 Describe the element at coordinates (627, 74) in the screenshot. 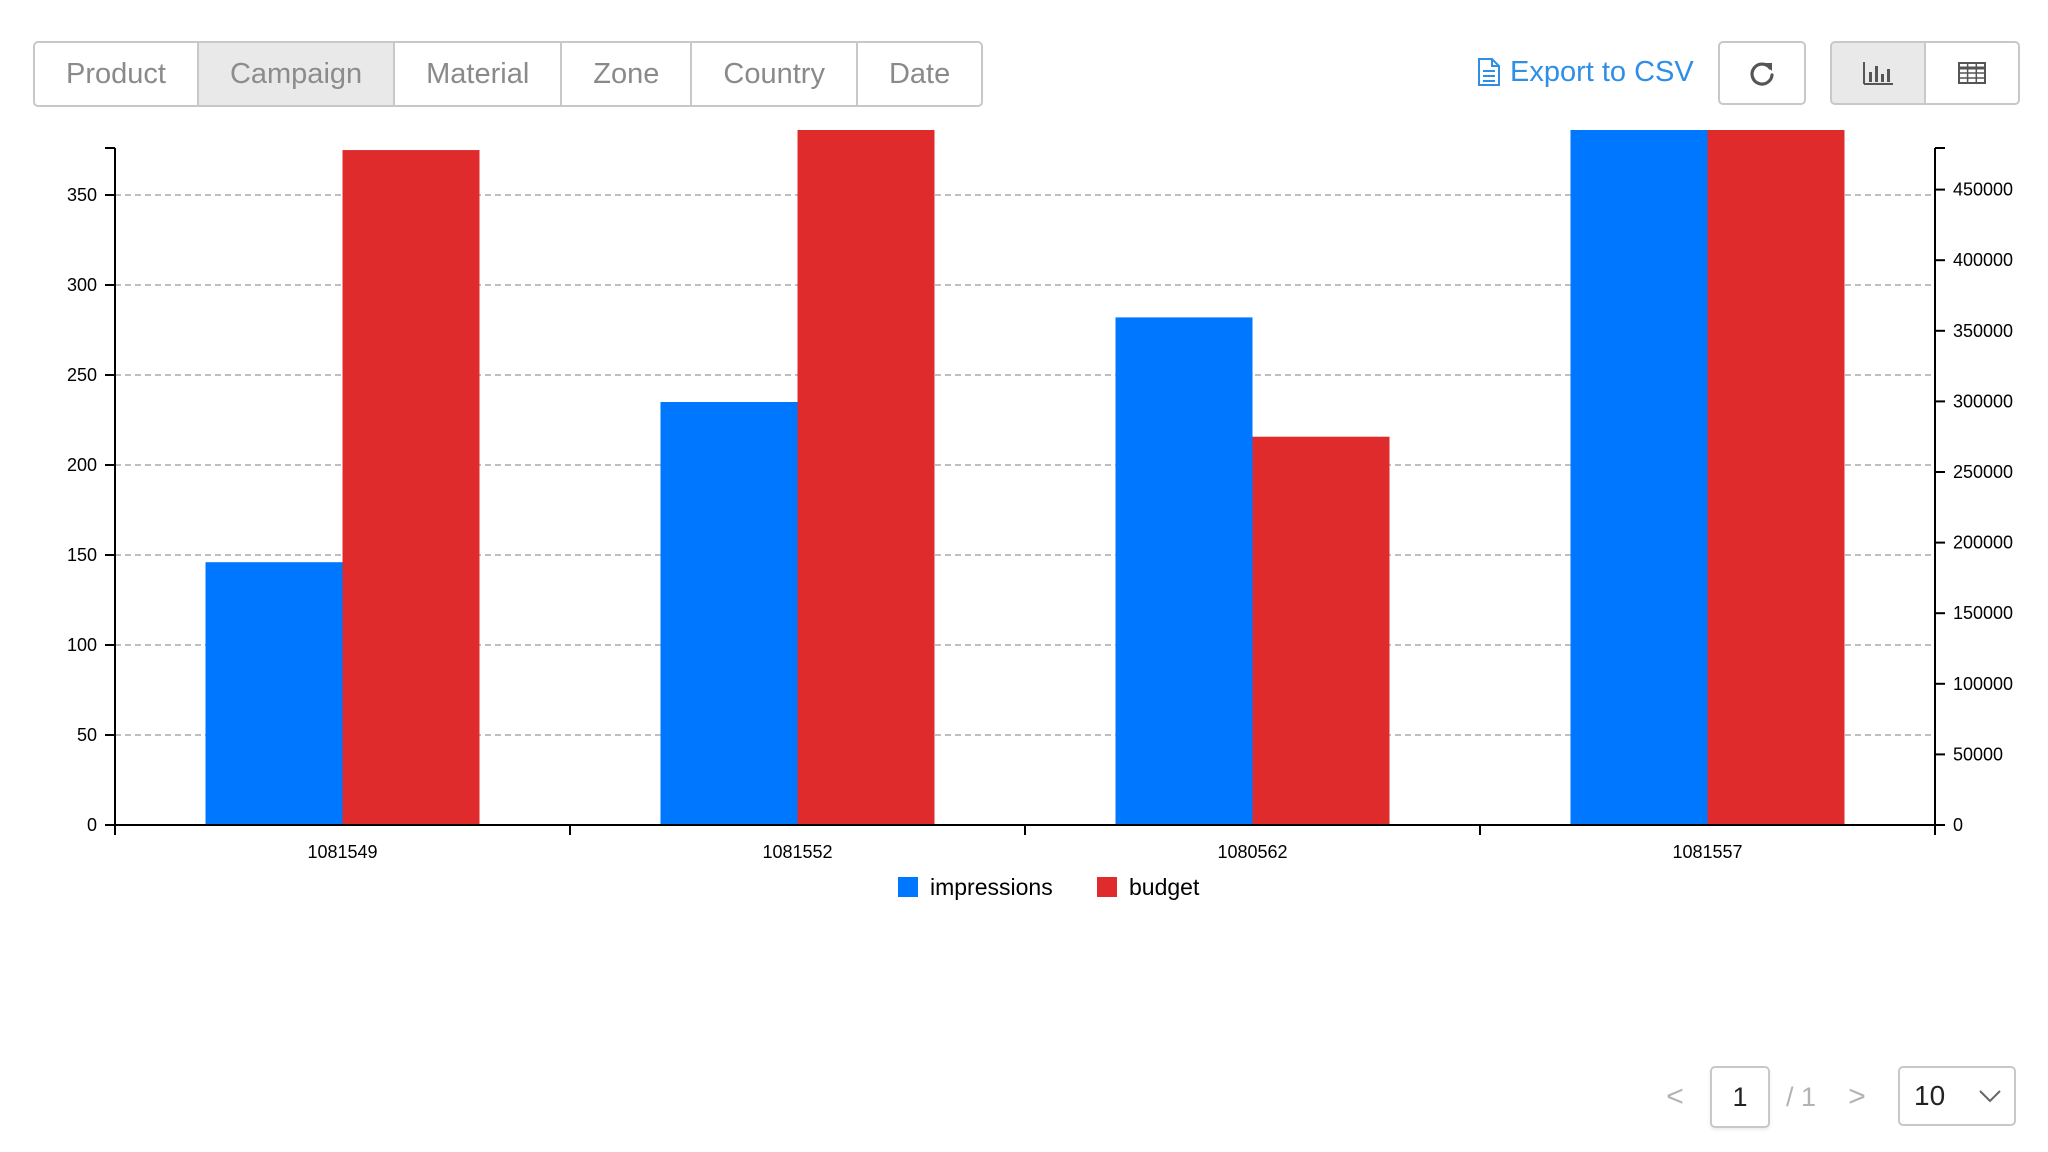

I see `dimension-zone-button: Zone` at that location.